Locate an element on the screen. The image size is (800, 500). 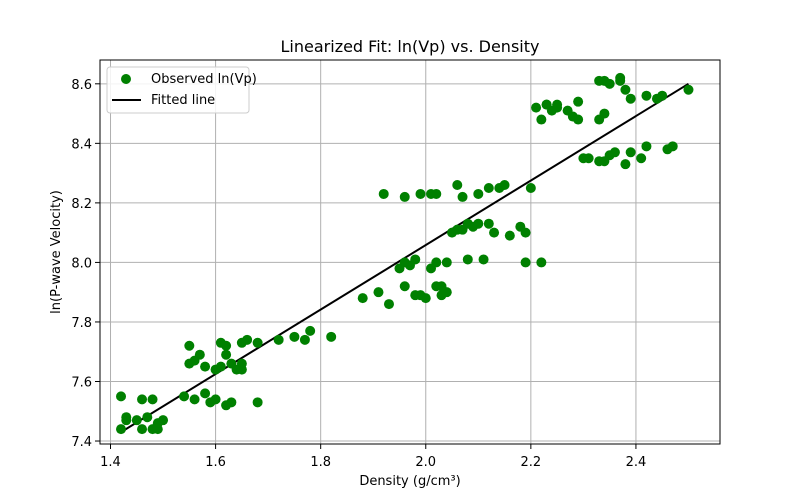
legend-box is located at coordinates (178, 90).